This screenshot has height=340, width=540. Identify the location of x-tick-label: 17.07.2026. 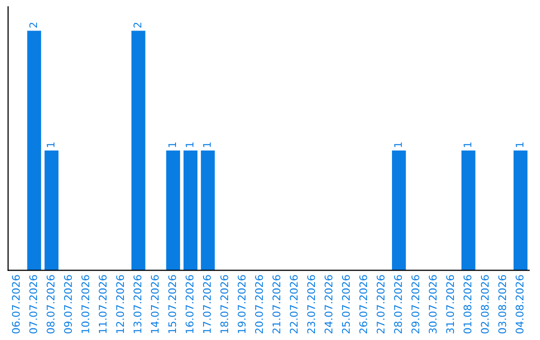
(207, 304).